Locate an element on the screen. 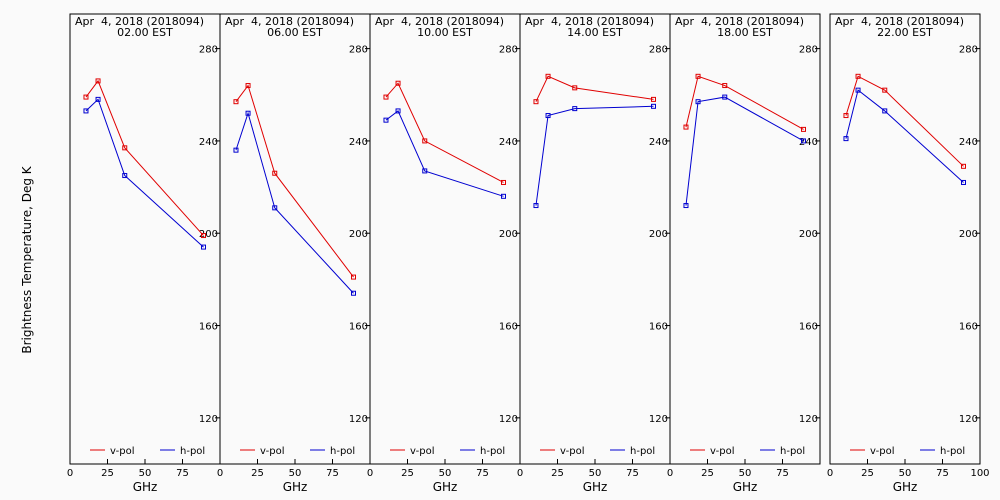 This screenshot has height=500, width=1000. y-axis-label: Brightness Temperature, Deg K is located at coordinates (27, 259).